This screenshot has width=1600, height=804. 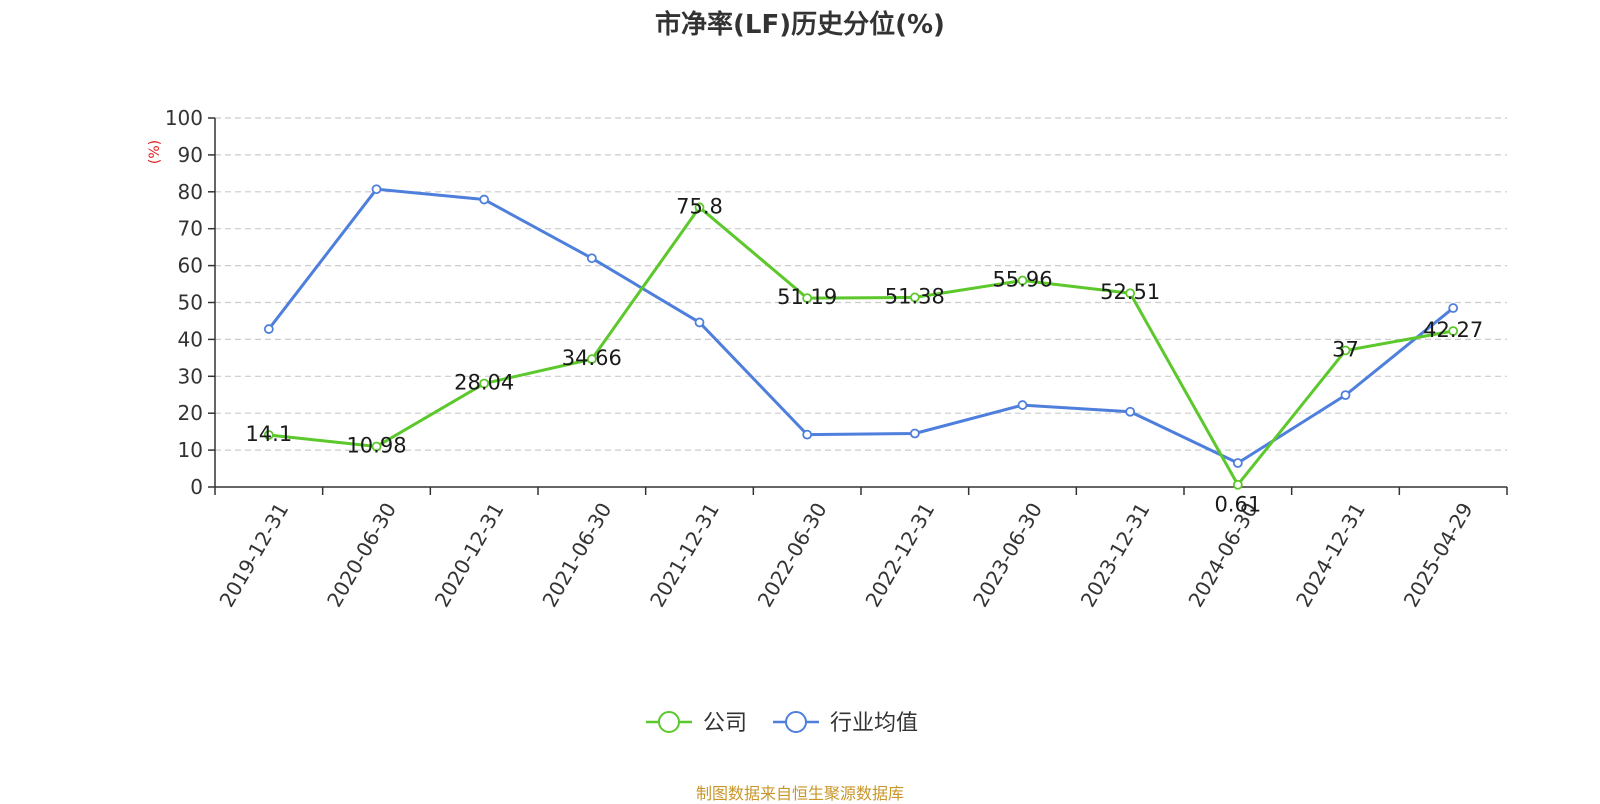 I want to click on y-tick-label: 50, so click(x=190, y=303).